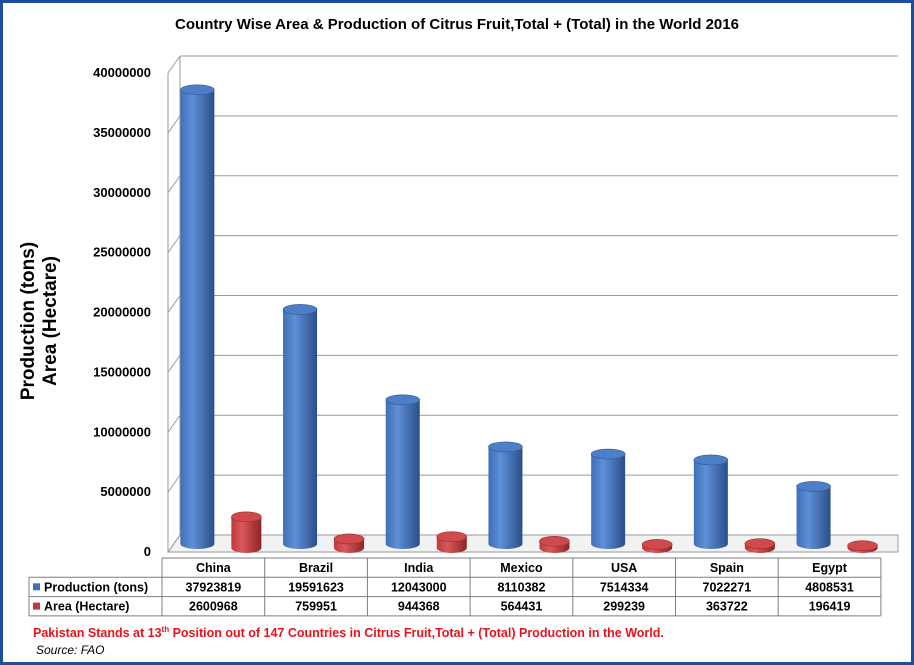  I want to click on legend-entry: Area (Hectare), so click(86, 607).